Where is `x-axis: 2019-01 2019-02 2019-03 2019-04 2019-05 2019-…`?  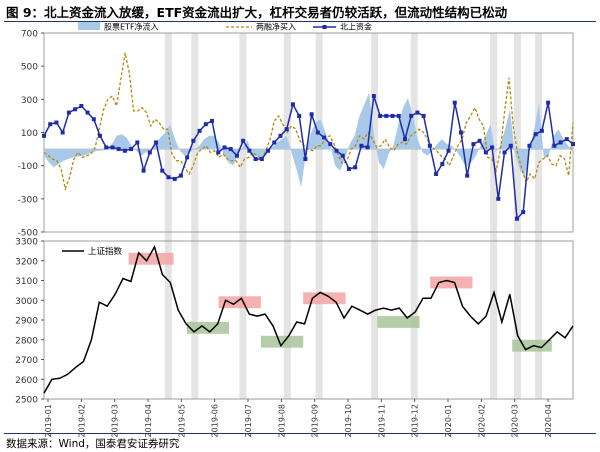 x-axis: 2019-01 2019-02 2019-03 2019-04 2019-05 2019-… is located at coordinates (298, 418).